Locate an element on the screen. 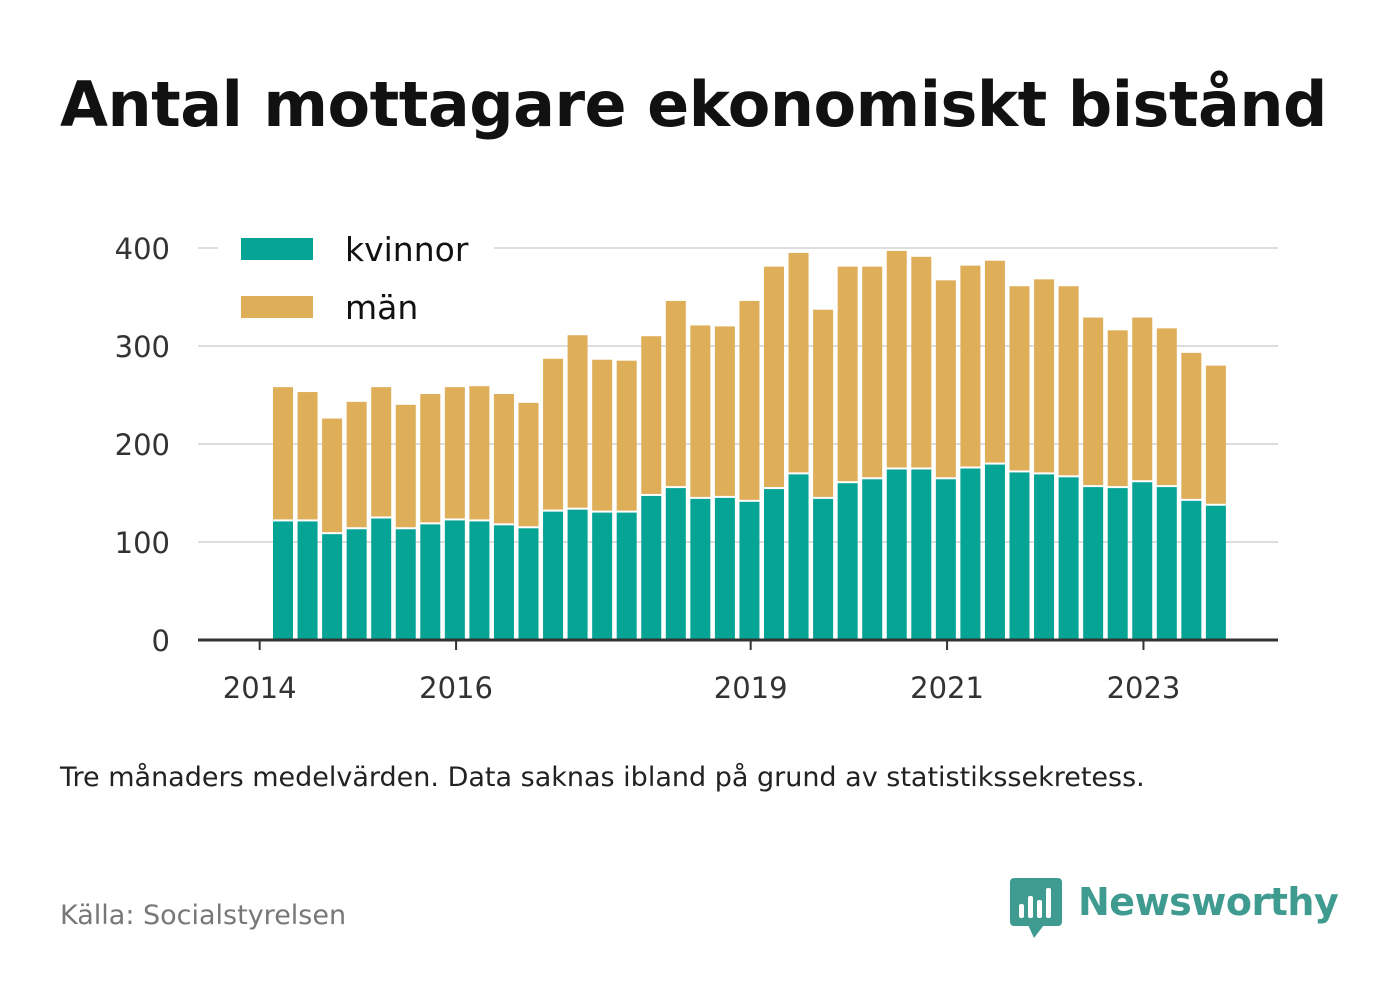 This screenshot has width=1382, height=999. bar-kvinnor-2015-Q1 is located at coordinates (356, 584).